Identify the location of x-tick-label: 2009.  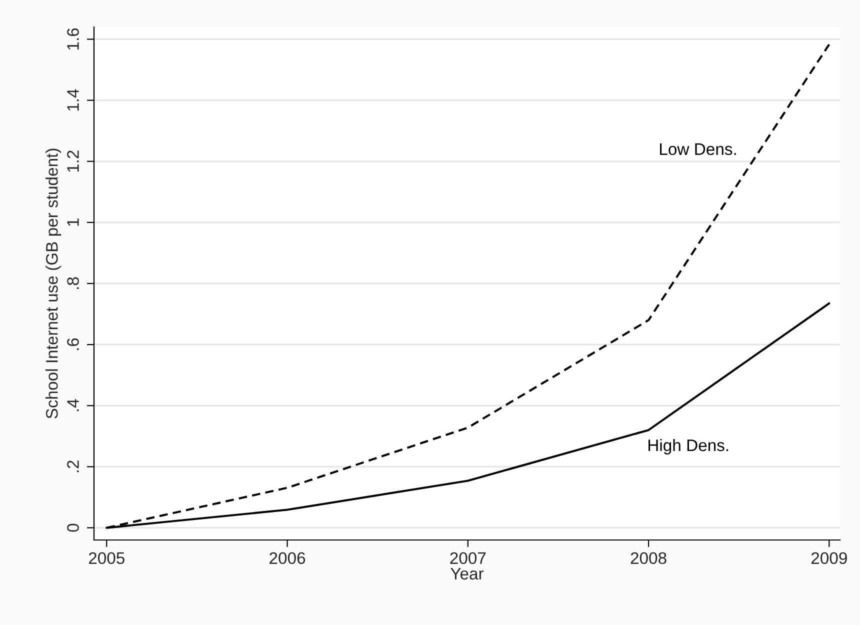
(829, 558).